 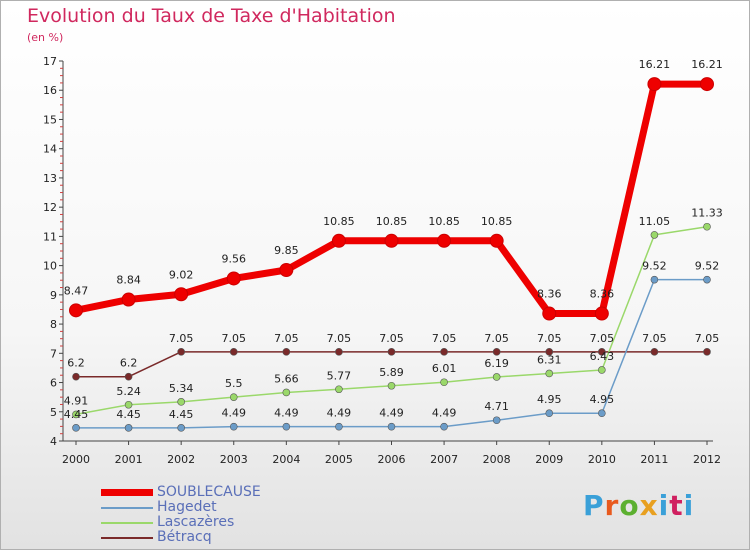 What do you see at coordinates (53, 441) in the screenshot?
I see `y-tick-label: 4` at bounding box center [53, 441].